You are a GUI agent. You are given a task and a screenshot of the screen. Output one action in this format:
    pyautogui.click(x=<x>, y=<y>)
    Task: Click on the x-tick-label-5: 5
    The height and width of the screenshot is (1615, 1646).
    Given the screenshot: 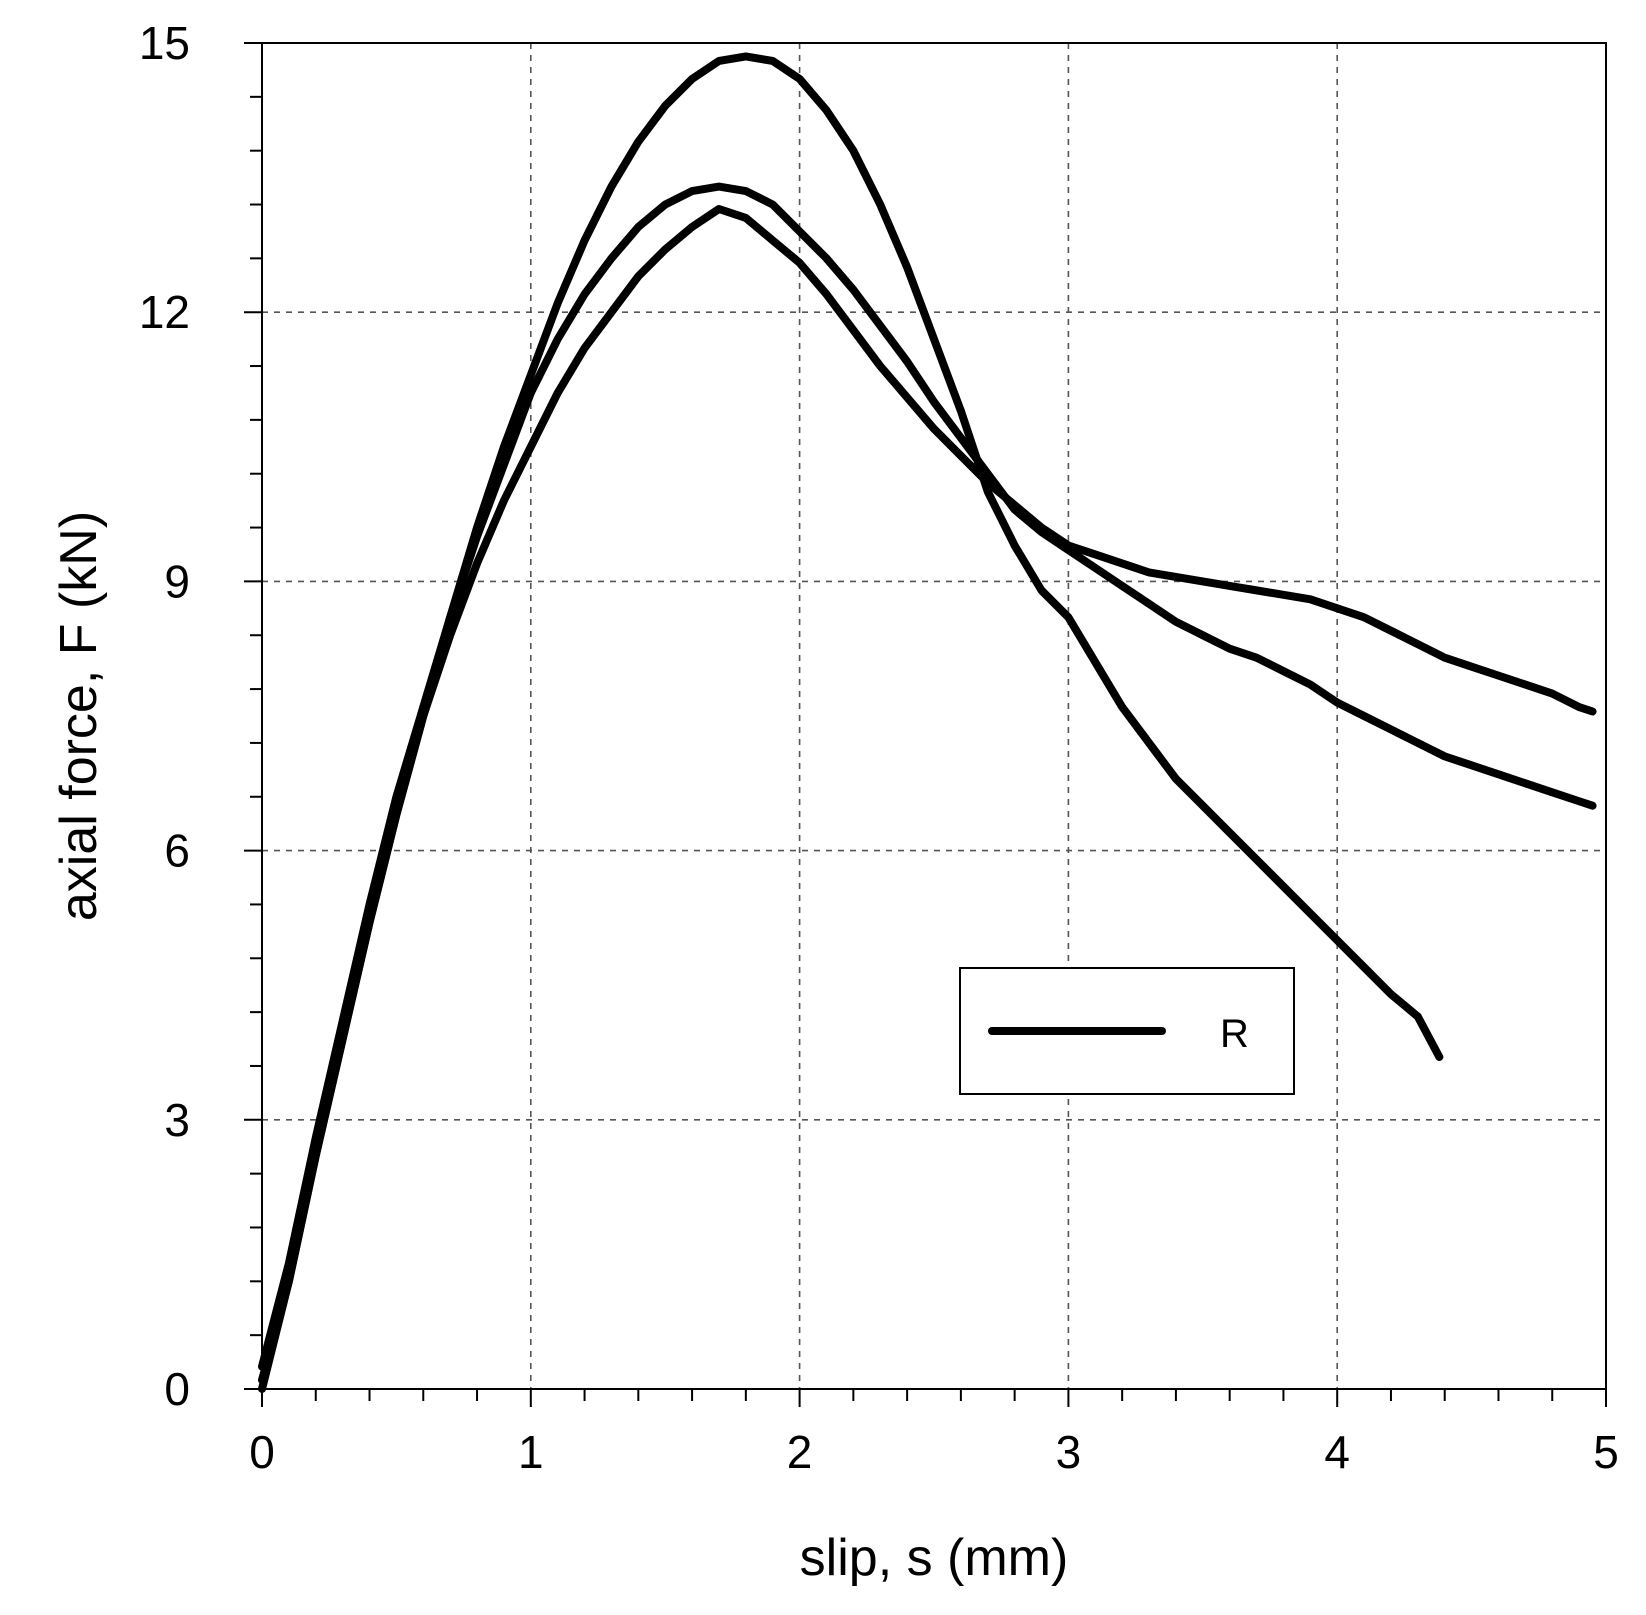 What is the action you would take?
    pyautogui.click(x=1606, y=1452)
    